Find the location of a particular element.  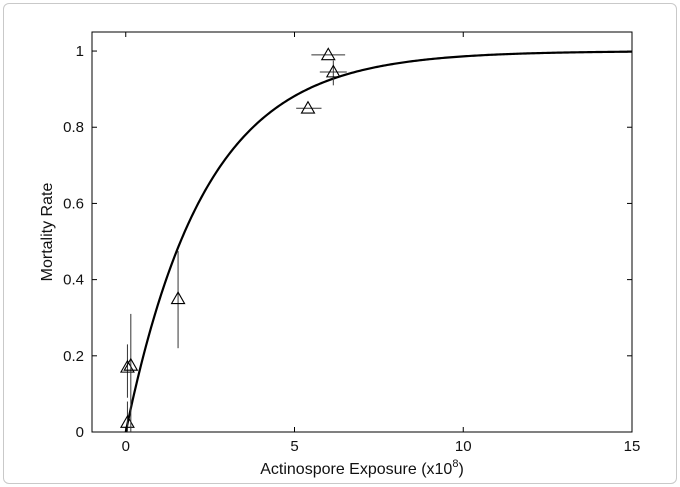

x-axis-label-end: ) is located at coordinates (460, 469).